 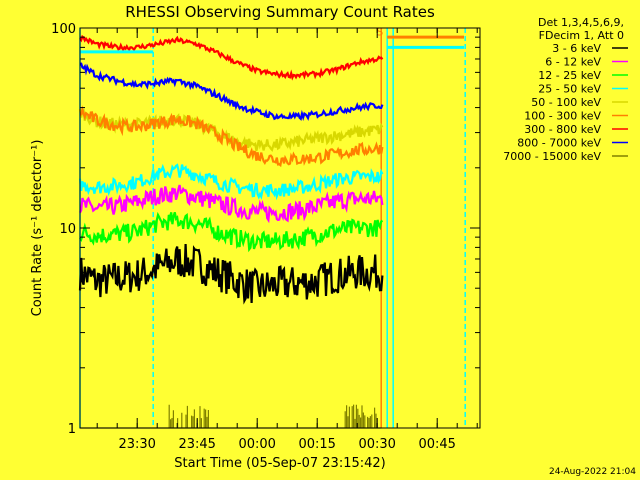 I want to click on y-tick-label: 10, so click(x=67, y=229).